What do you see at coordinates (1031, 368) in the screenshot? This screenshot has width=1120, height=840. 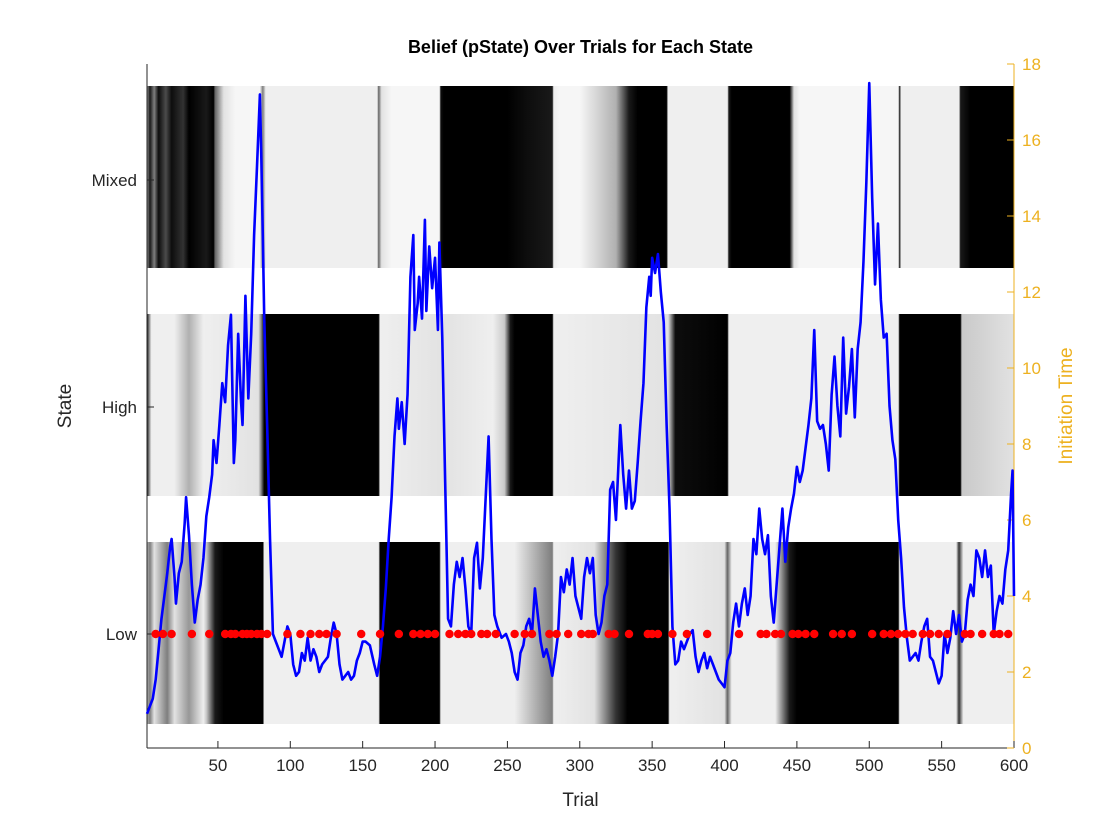 I see `y2-tick-label: 10` at bounding box center [1031, 368].